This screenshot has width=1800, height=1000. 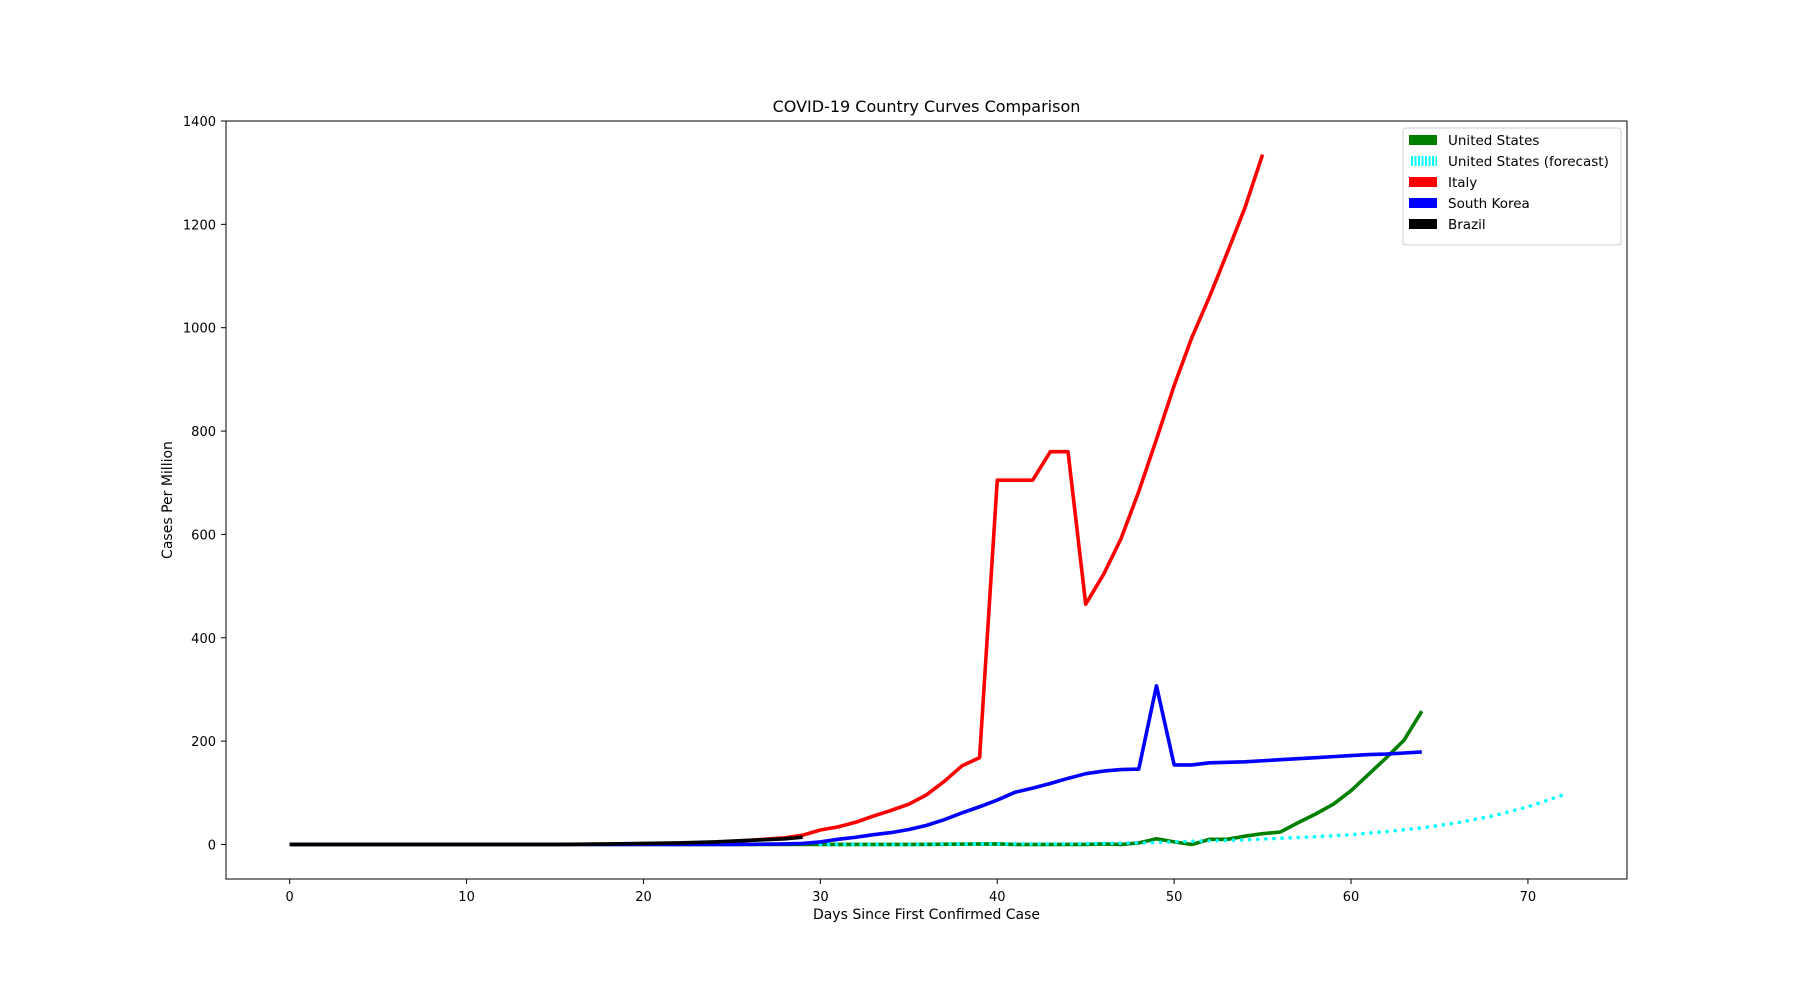 I want to click on x-tick-label: 40, so click(x=997, y=897).